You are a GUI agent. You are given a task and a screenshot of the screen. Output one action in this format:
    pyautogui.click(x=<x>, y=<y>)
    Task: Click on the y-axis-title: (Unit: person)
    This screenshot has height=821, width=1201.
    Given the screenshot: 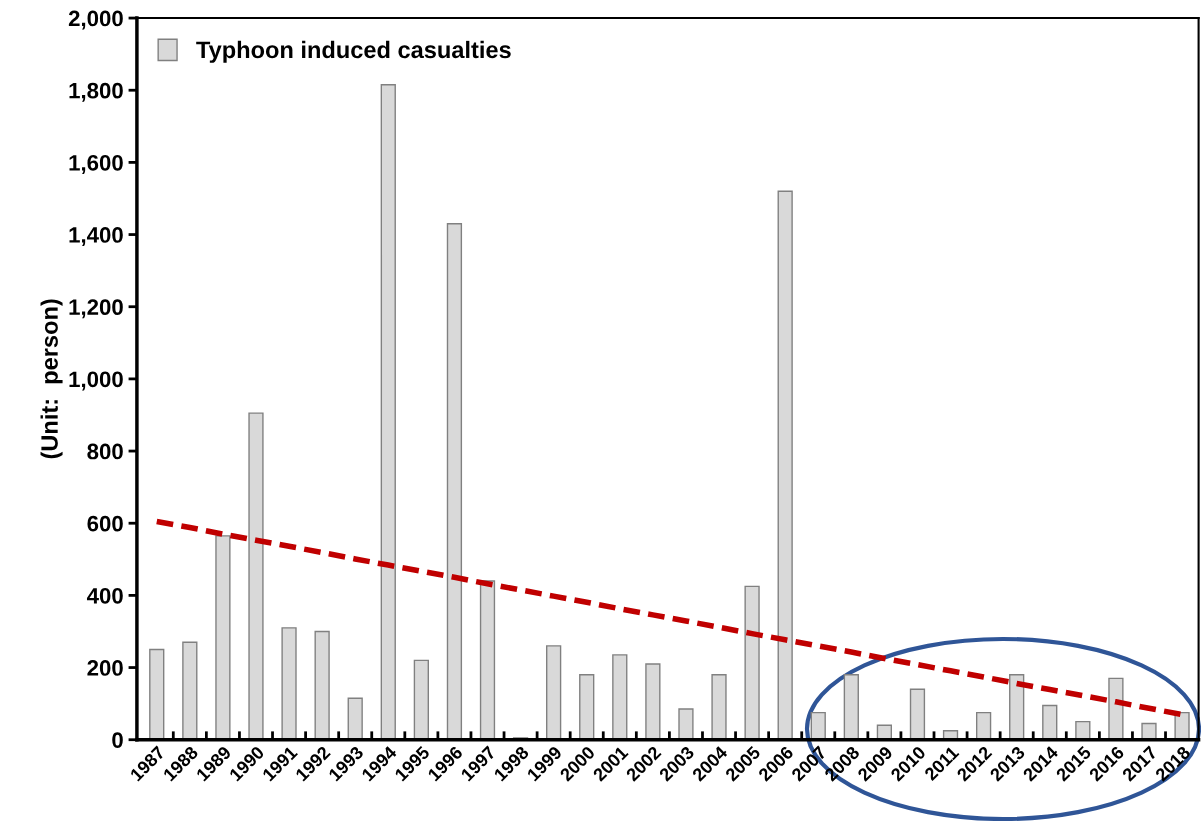 What is the action you would take?
    pyautogui.click(x=51, y=379)
    